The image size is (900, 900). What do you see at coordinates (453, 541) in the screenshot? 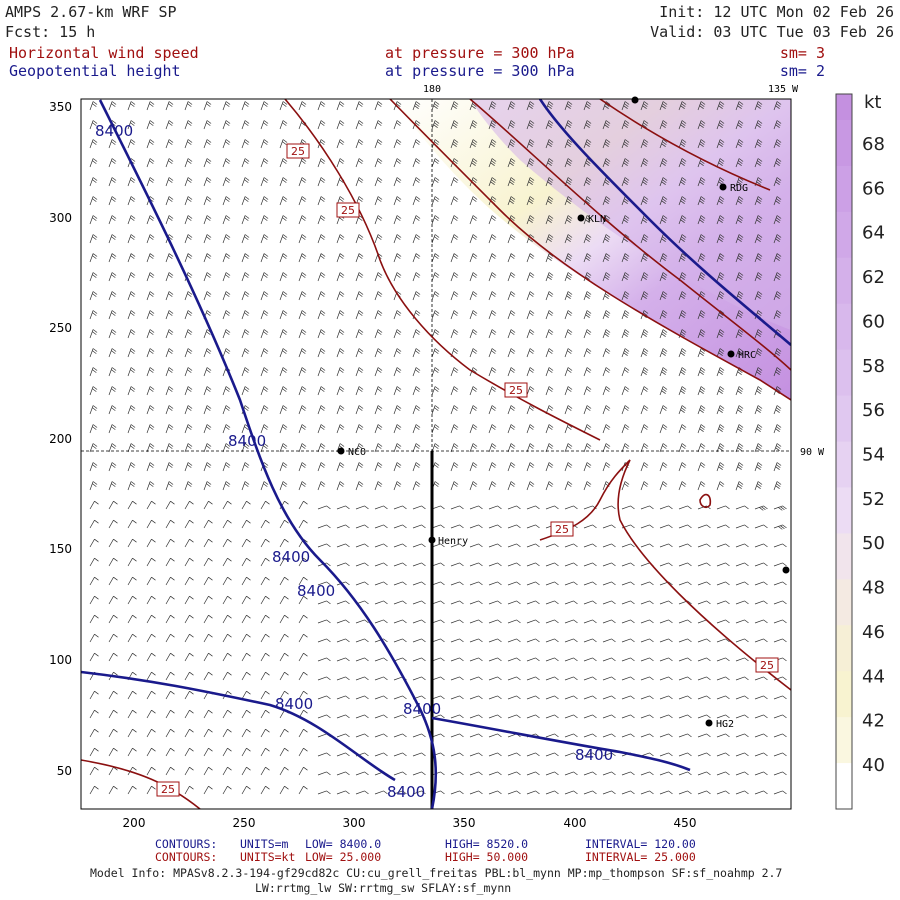
I see `station-label: Henry` at bounding box center [453, 541].